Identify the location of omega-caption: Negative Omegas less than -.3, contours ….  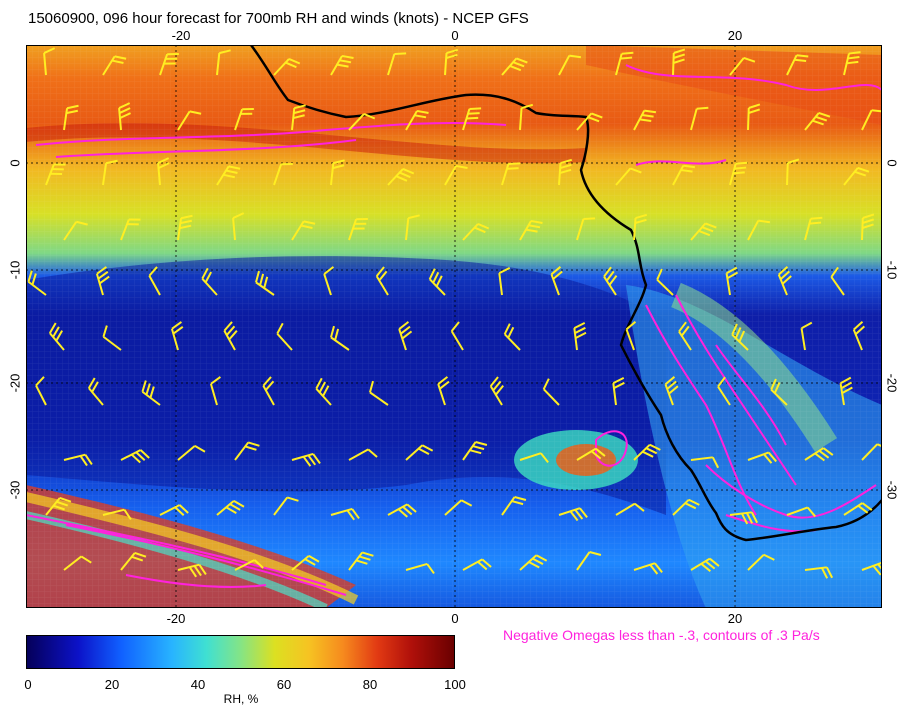
(661, 635).